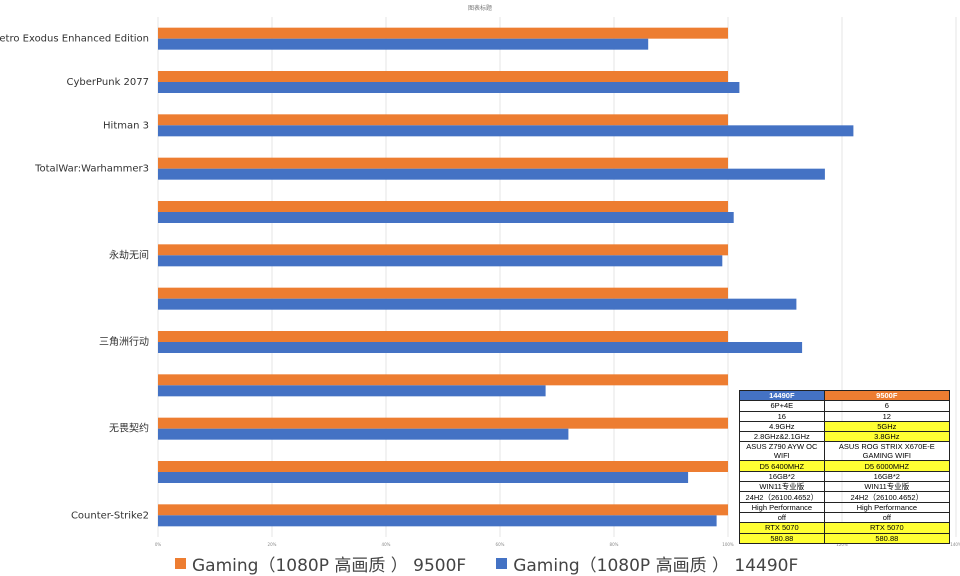 This screenshot has width=960, height=576. I want to click on spec-row: 4.9GHz 5GHz, so click(845, 426).